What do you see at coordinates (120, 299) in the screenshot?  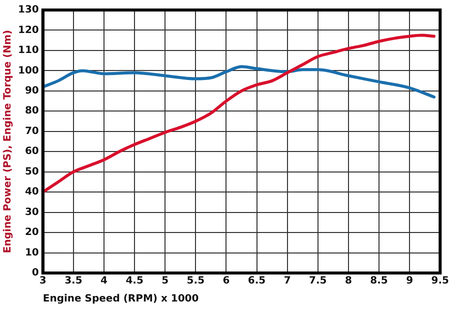 I see `x-axis-title: Engine Speed (RPM) x 1000` at bounding box center [120, 299].